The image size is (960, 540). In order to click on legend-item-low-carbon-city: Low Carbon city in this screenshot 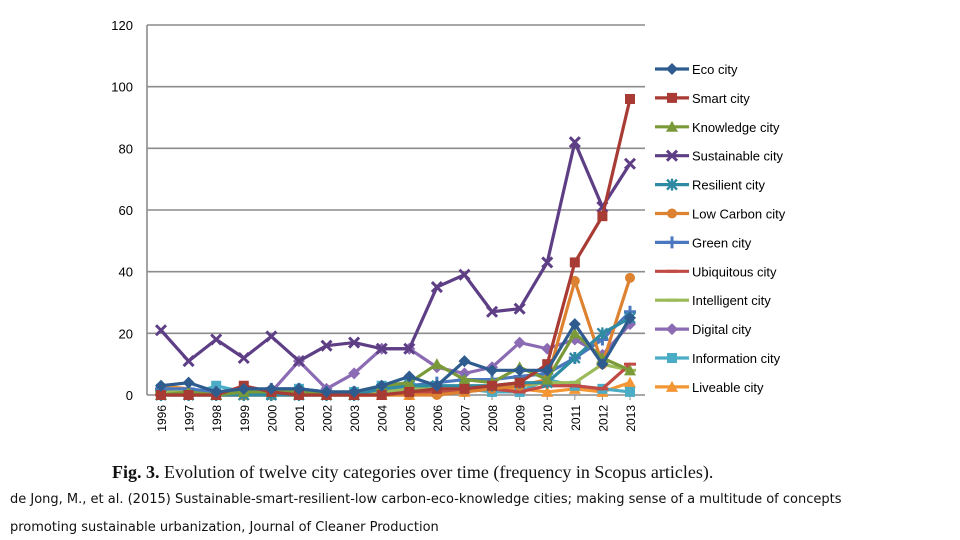, I will do `click(720, 214)`.